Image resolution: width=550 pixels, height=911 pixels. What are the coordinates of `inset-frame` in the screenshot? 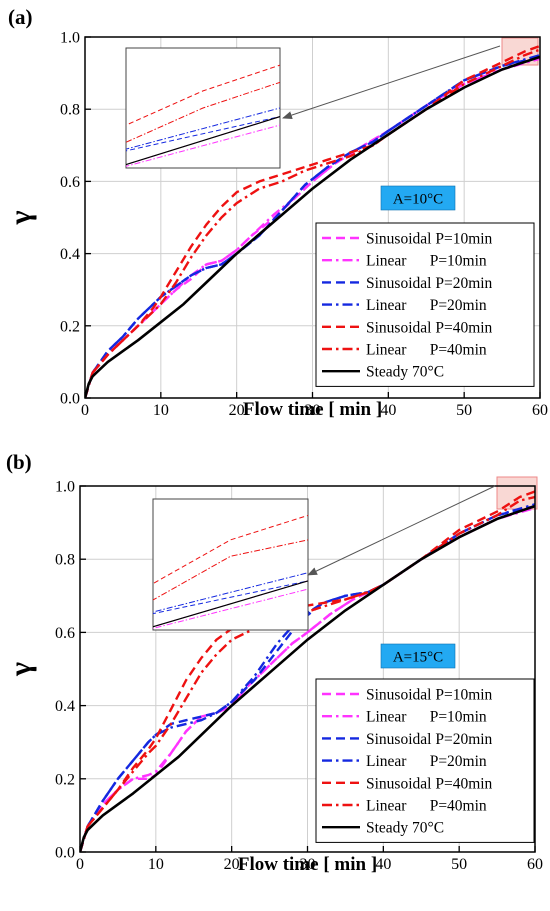 It's located at (230, 564).